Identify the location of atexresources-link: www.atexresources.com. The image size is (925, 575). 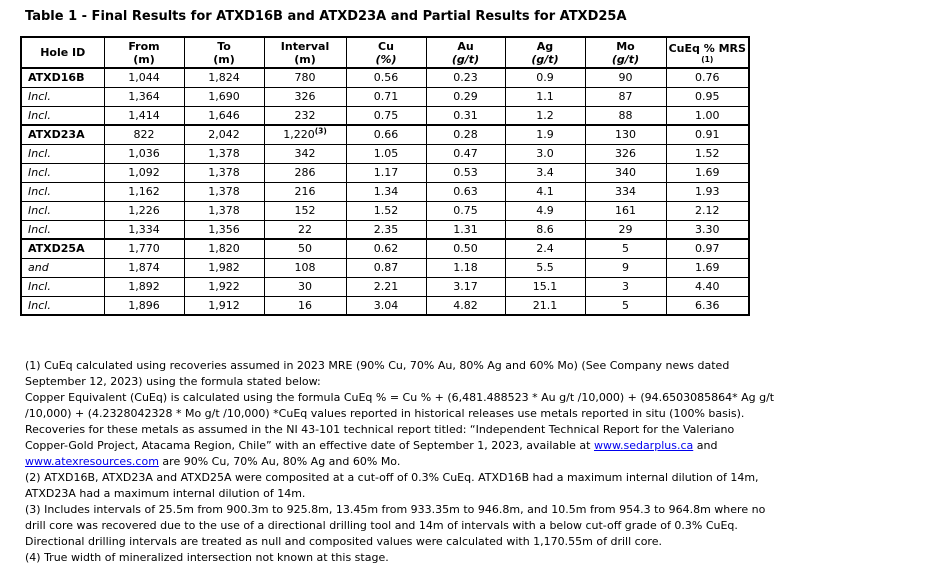
(92, 461).